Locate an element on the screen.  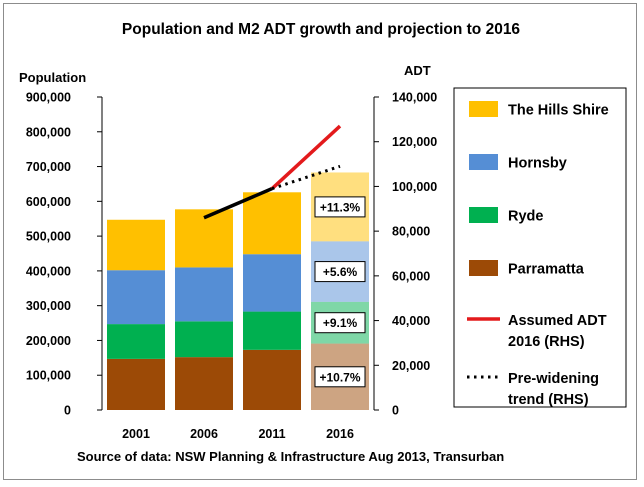
legend-label: Hornsby is located at coordinates (537, 164).